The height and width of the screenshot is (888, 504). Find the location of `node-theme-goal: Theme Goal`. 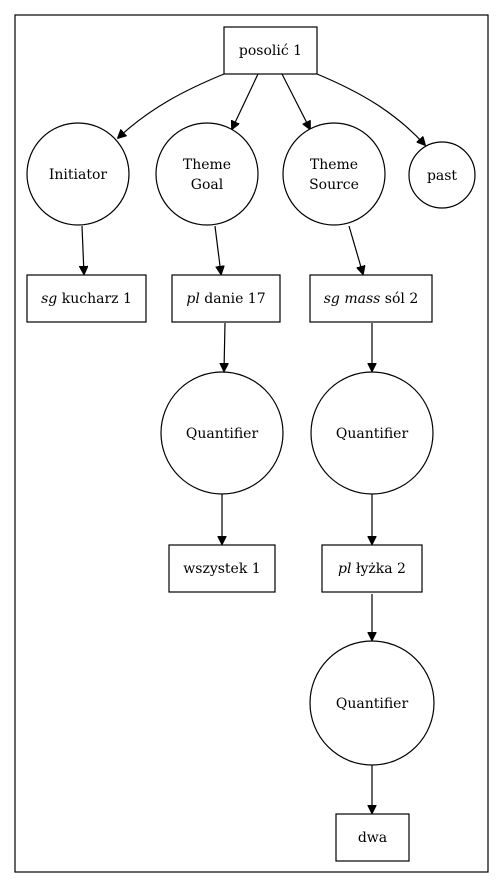

node-theme-goal: Theme Goal is located at coordinates (207, 174).